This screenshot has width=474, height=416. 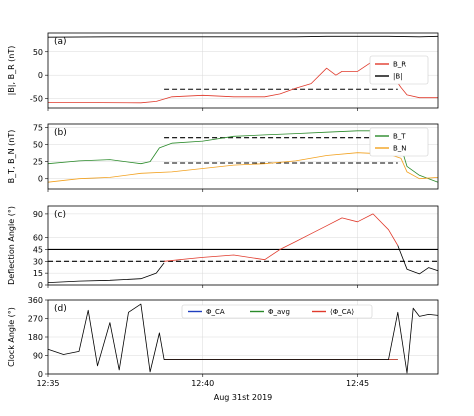 What do you see at coordinates (281, 237) in the screenshot?
I see `series-line-inside` at bounding box center [281, 237].